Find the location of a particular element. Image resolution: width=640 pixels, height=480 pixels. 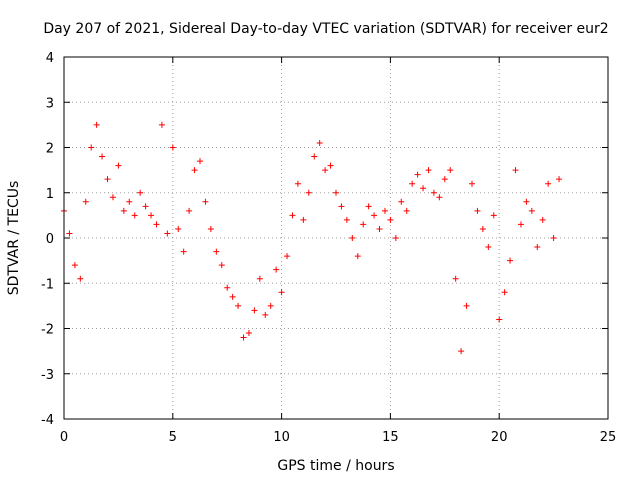

y-axis-label: SDTVAR / TECUs is located at coordinates (14, 238).